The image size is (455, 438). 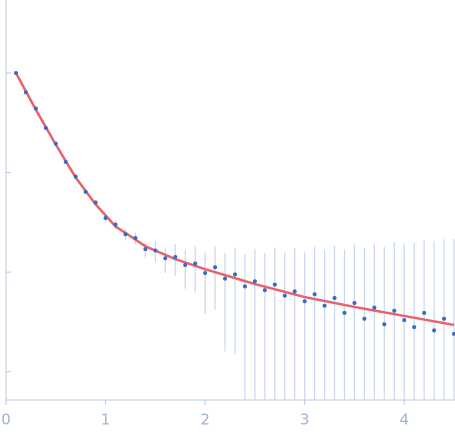 I want to click on x-tick-label: 1, so click(x=106, y=420).